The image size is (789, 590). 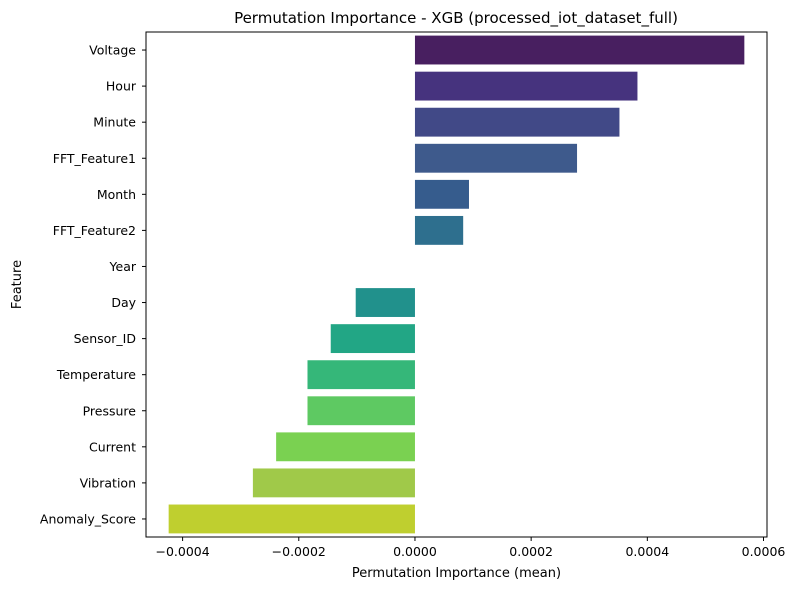 What do you see at coordinates (114, 122) in the screenshot?
I see `y-tick-label: Minute` at bounding box center [114, 122].